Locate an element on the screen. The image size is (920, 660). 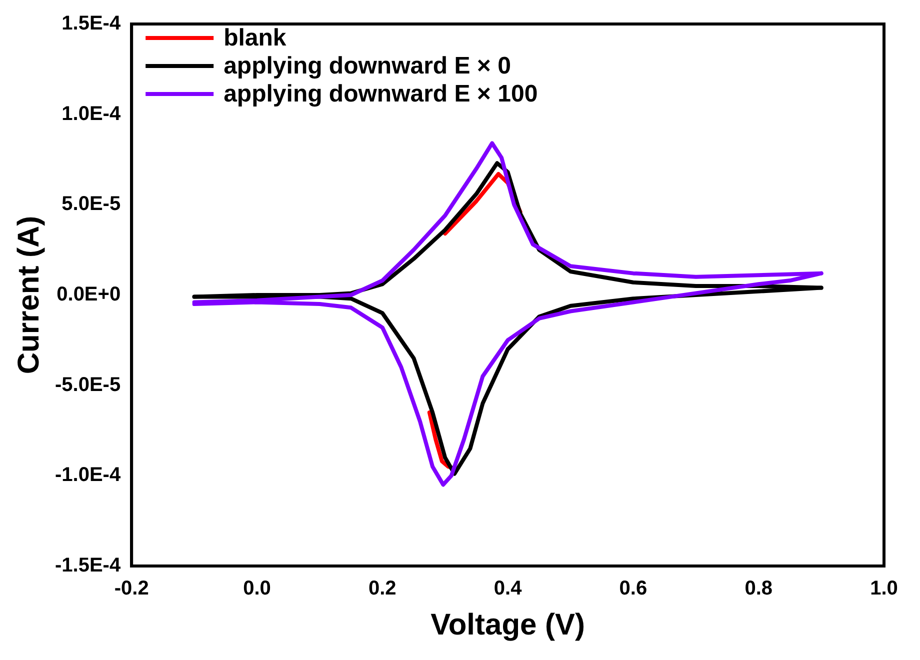
y-tick-label: -5.0E-5 is located at coordinates (87, 385).